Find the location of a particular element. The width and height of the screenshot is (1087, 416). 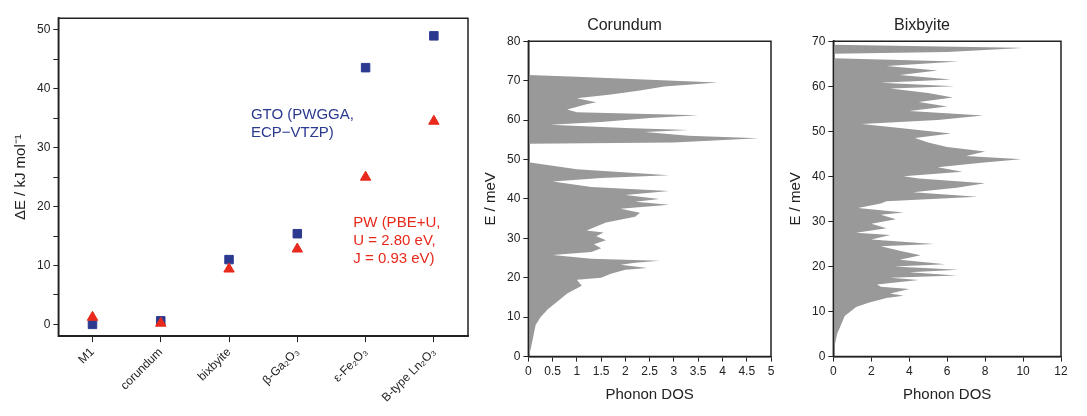

chart-title: Corundum is located at coordinates (624, 25).